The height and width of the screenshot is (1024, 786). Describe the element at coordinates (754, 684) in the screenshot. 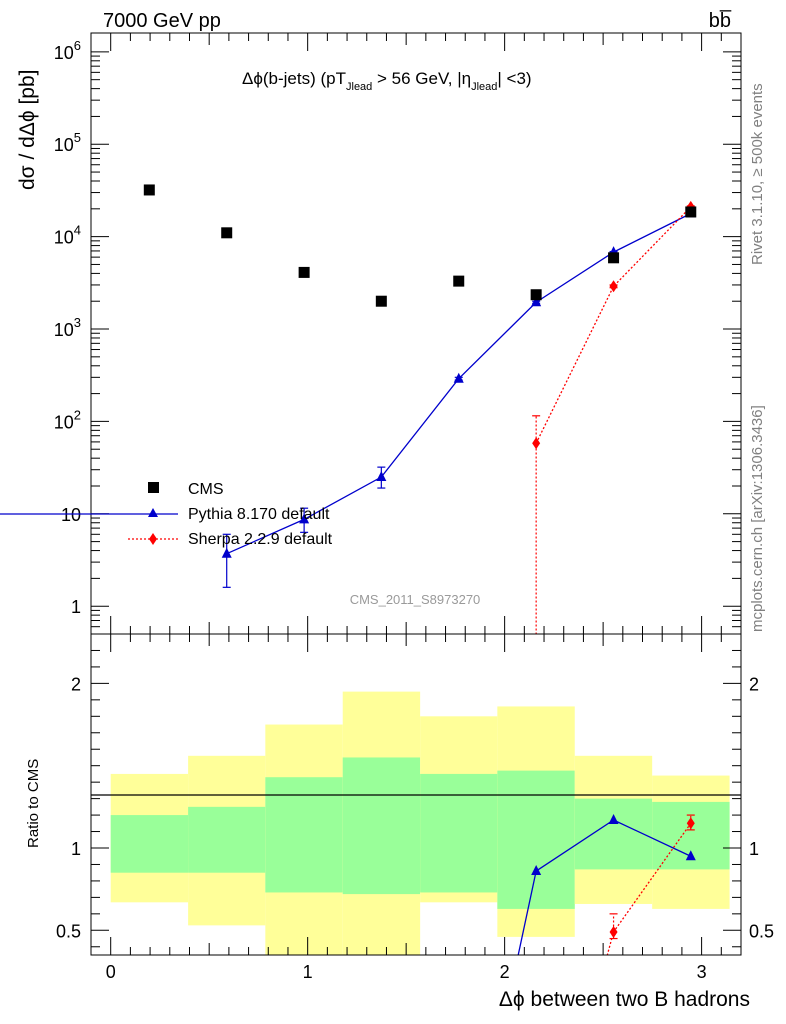

I see `ratio-y-tick-label-right: 2` at that location.